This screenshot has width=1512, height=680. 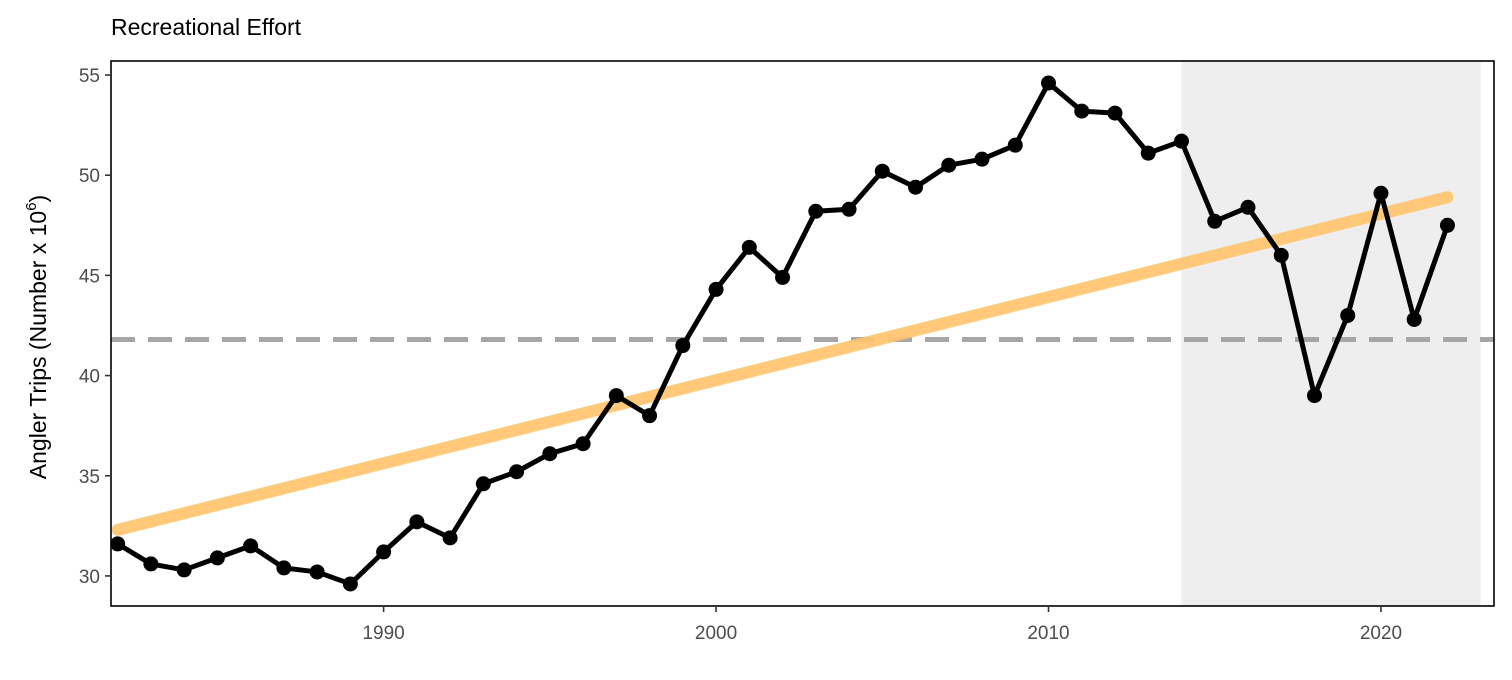 I want to click on y-axis-title: Angler Trips (Number x 106), so click(x=37, y=337).